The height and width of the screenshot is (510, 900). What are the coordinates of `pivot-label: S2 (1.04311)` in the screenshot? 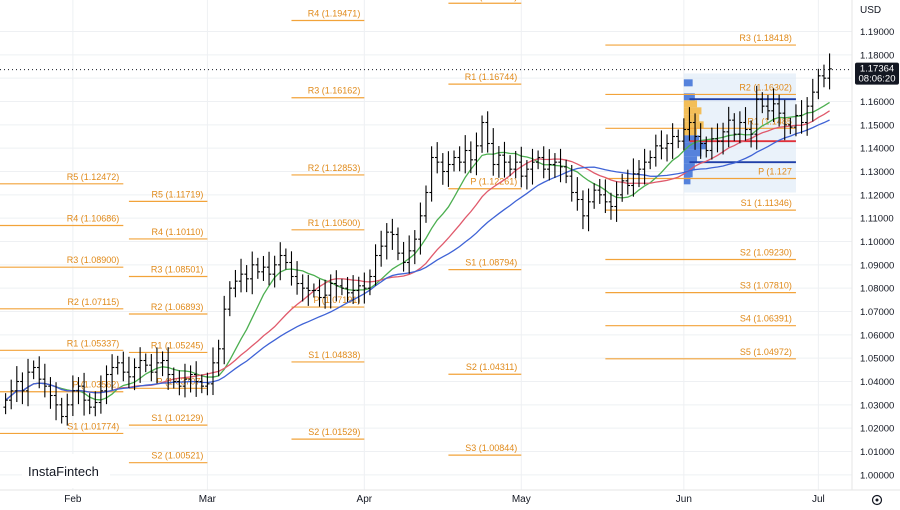 It's located at (491, 367).